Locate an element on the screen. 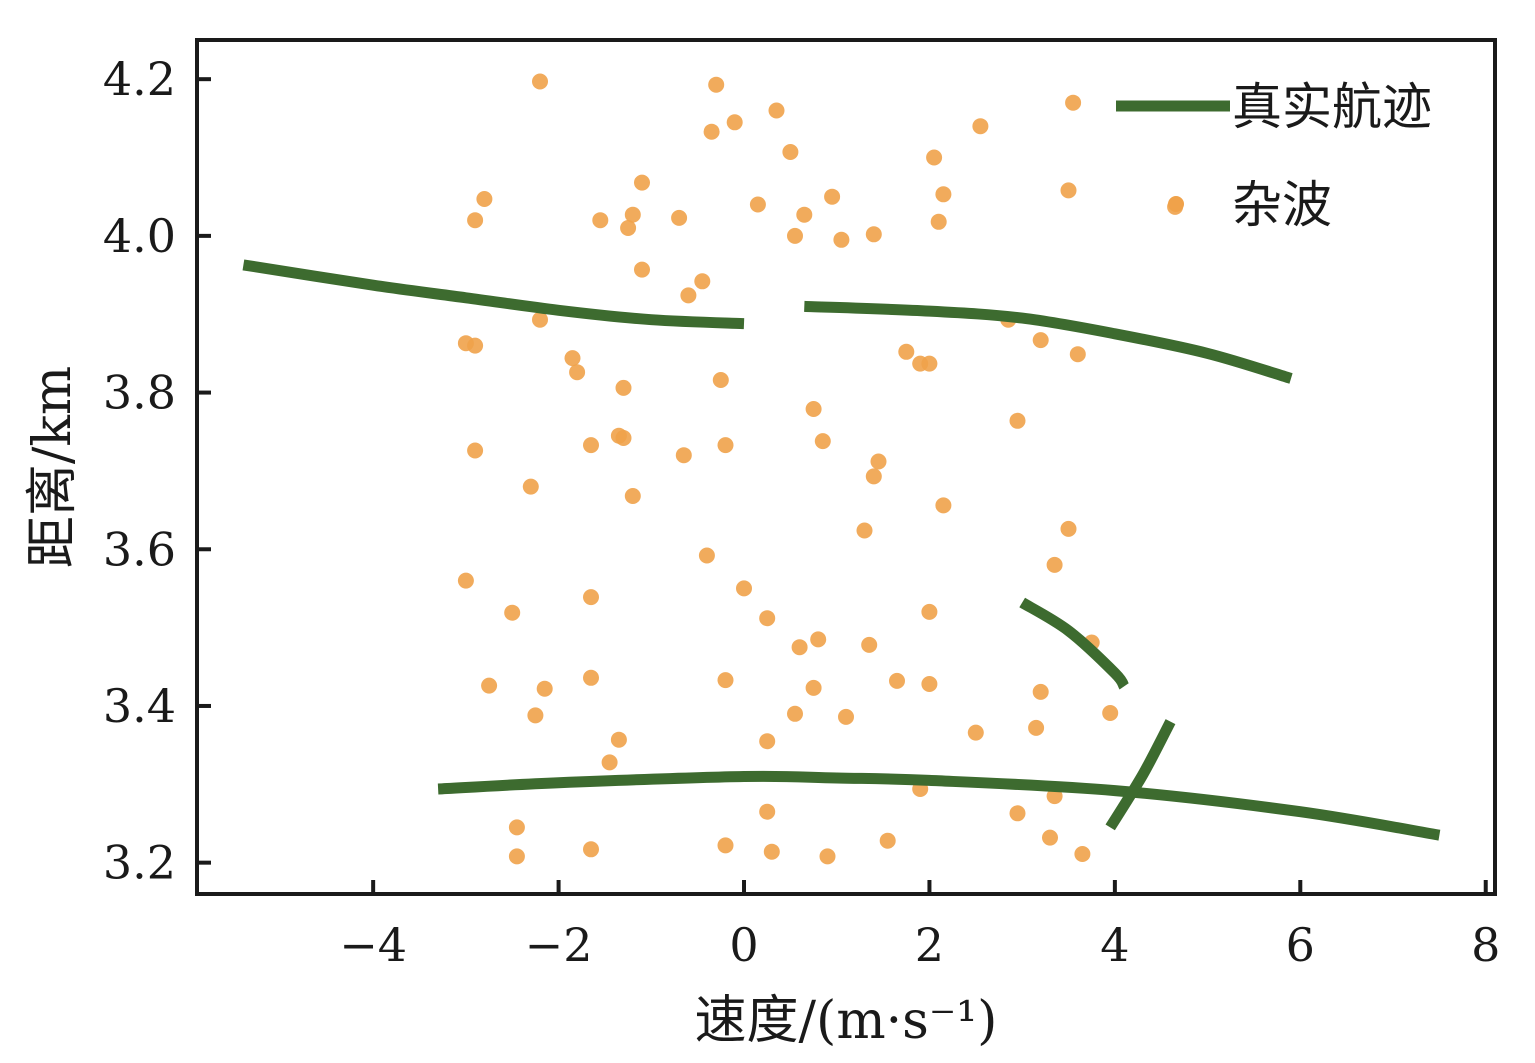 This screenshot has width=1535, height=1063. x-axis-ticks: −4 −2 0 2 4 6 8 is located at coordinates (919, 926).